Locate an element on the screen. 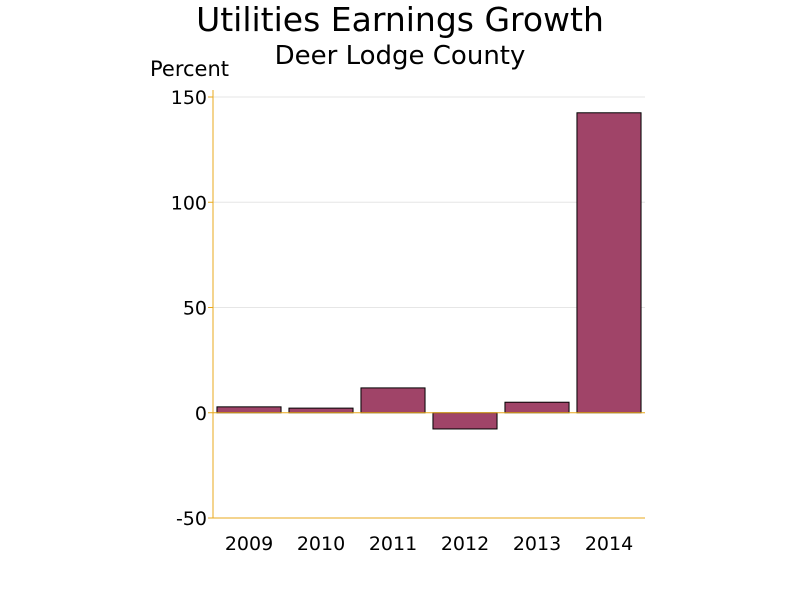  y-tick-label: 150 is located at coordinates (189, 98).